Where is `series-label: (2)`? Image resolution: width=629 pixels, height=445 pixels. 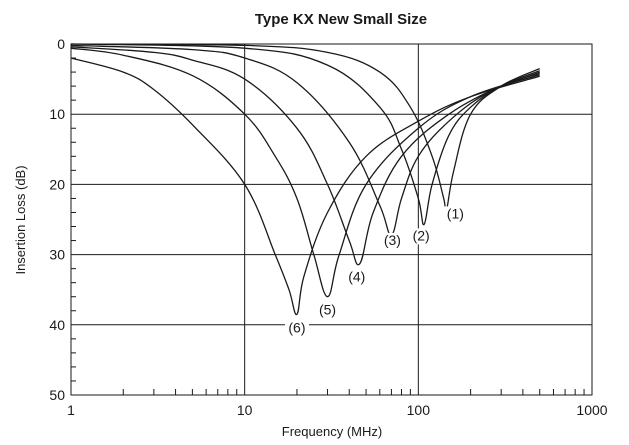 series-label: (2) is located at coordinates (421, 235).